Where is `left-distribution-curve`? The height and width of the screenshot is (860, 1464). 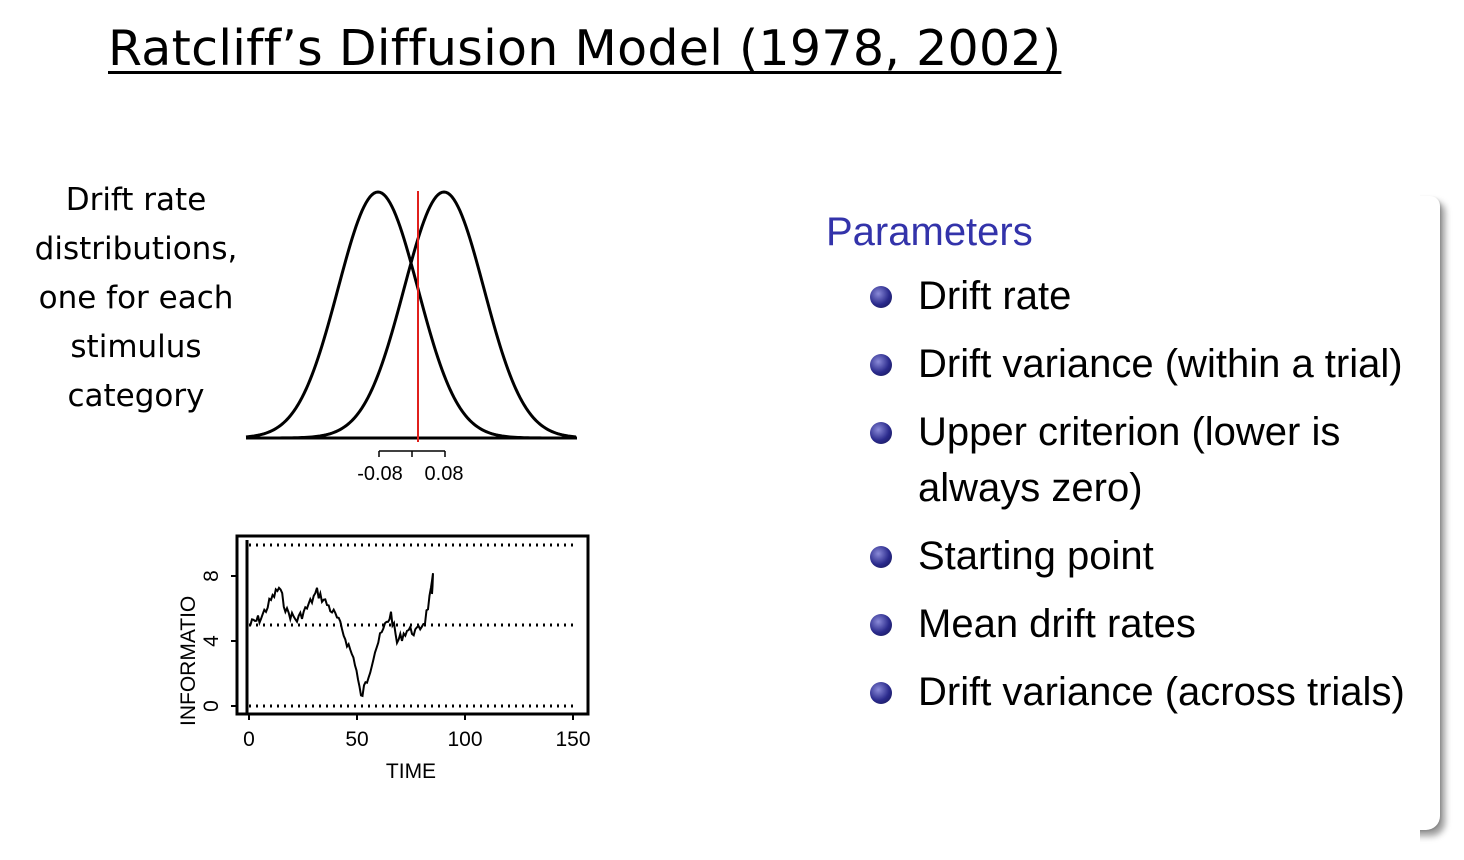
left-distribution-curve is located at coordinates (410, 315).